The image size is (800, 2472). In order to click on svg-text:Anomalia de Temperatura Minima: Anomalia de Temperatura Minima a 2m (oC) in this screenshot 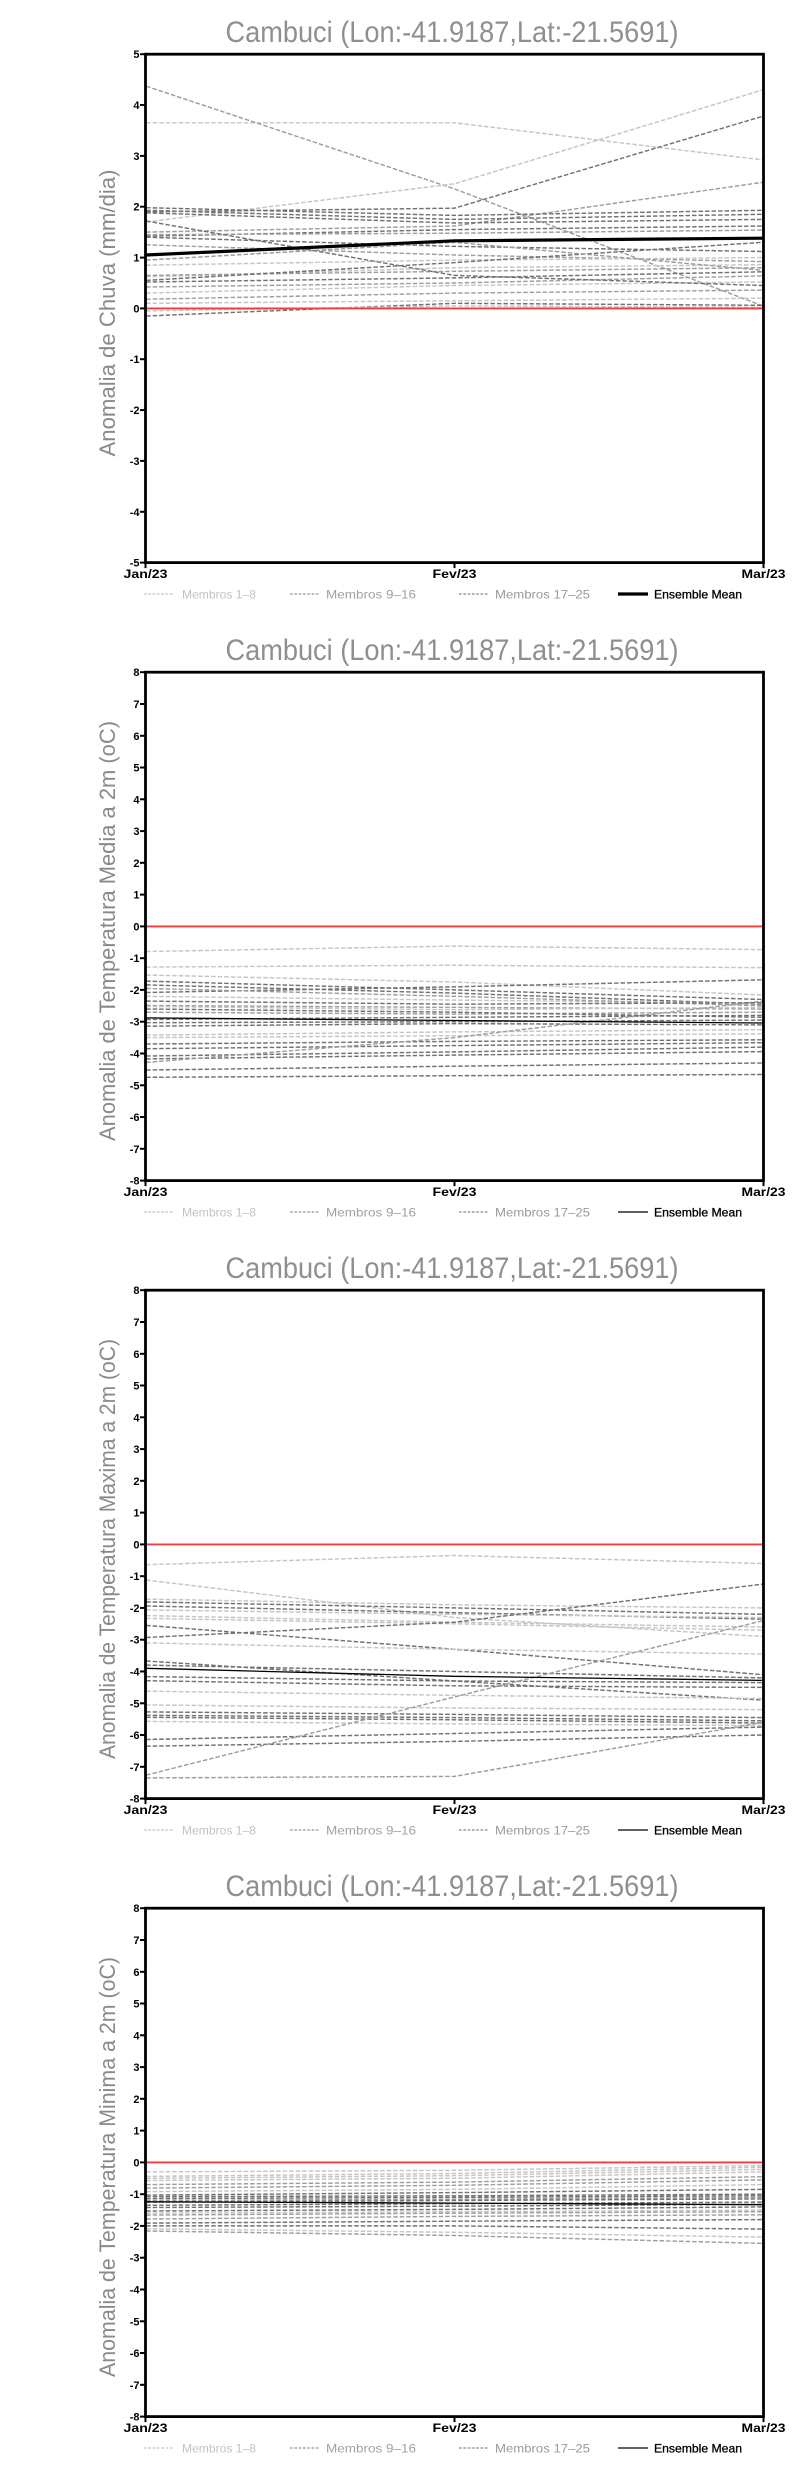, I will do `click(107, 2167)`.